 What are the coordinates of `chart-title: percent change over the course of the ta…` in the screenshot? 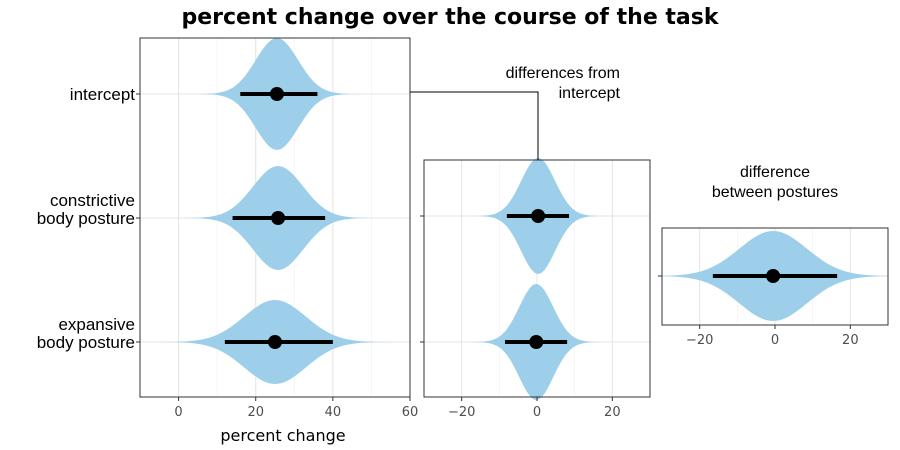 It's located at (450, 17).